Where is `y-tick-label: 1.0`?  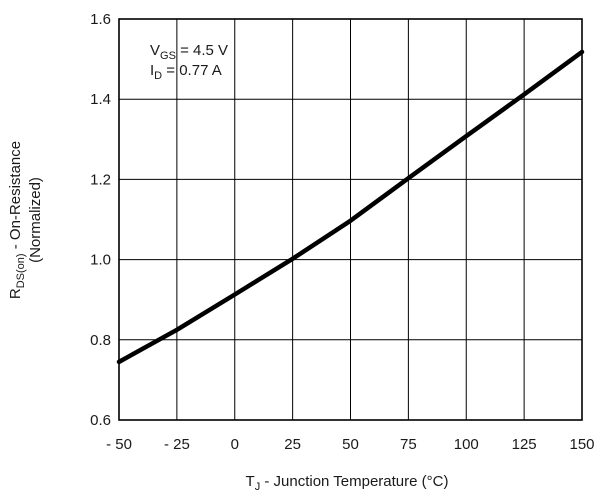 y-tick-label: 1.0 is located at coordinates (100, 260).